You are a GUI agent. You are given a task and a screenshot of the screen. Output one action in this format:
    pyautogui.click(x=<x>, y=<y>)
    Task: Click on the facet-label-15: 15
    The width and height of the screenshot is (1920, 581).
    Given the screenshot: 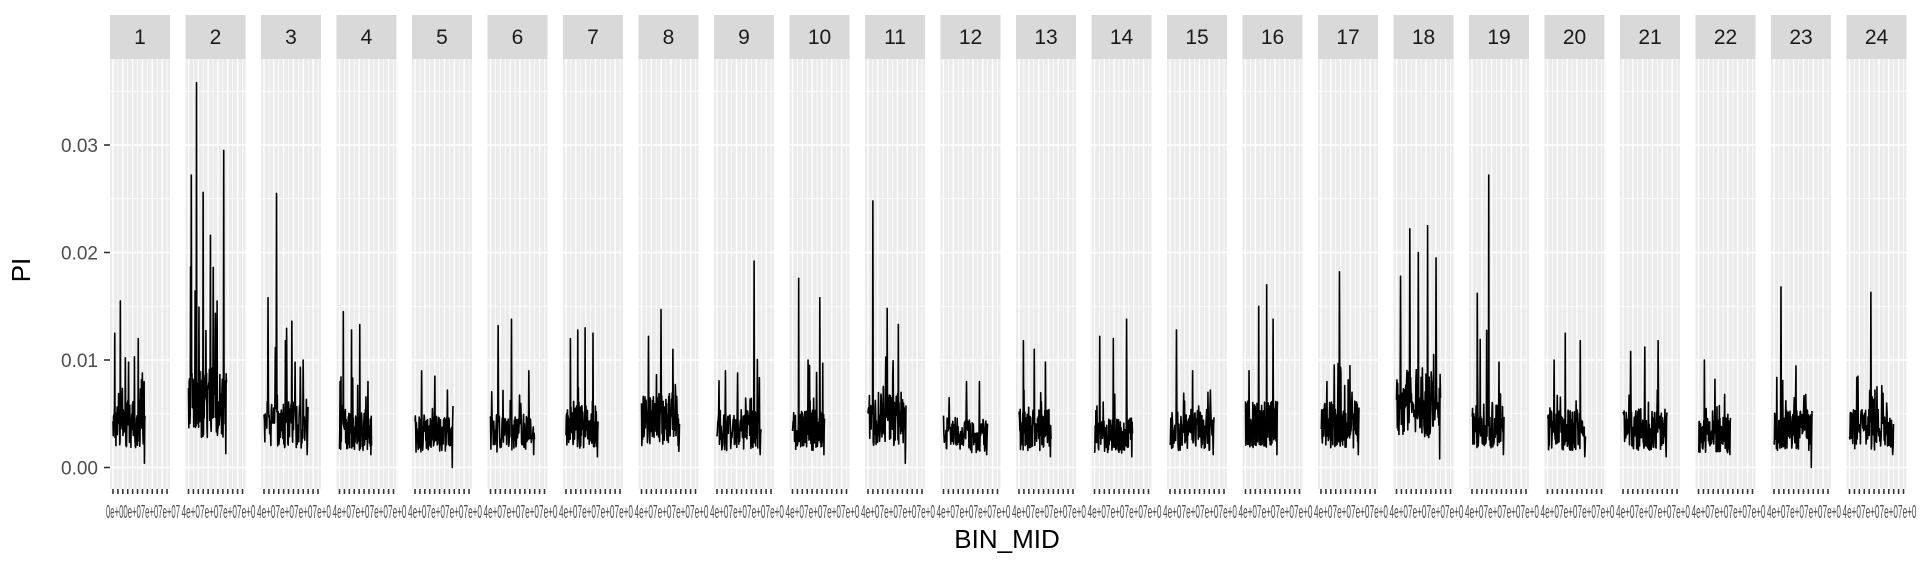 What is the action you would take?
    pyautogui.click(x=1196, y=37)
    